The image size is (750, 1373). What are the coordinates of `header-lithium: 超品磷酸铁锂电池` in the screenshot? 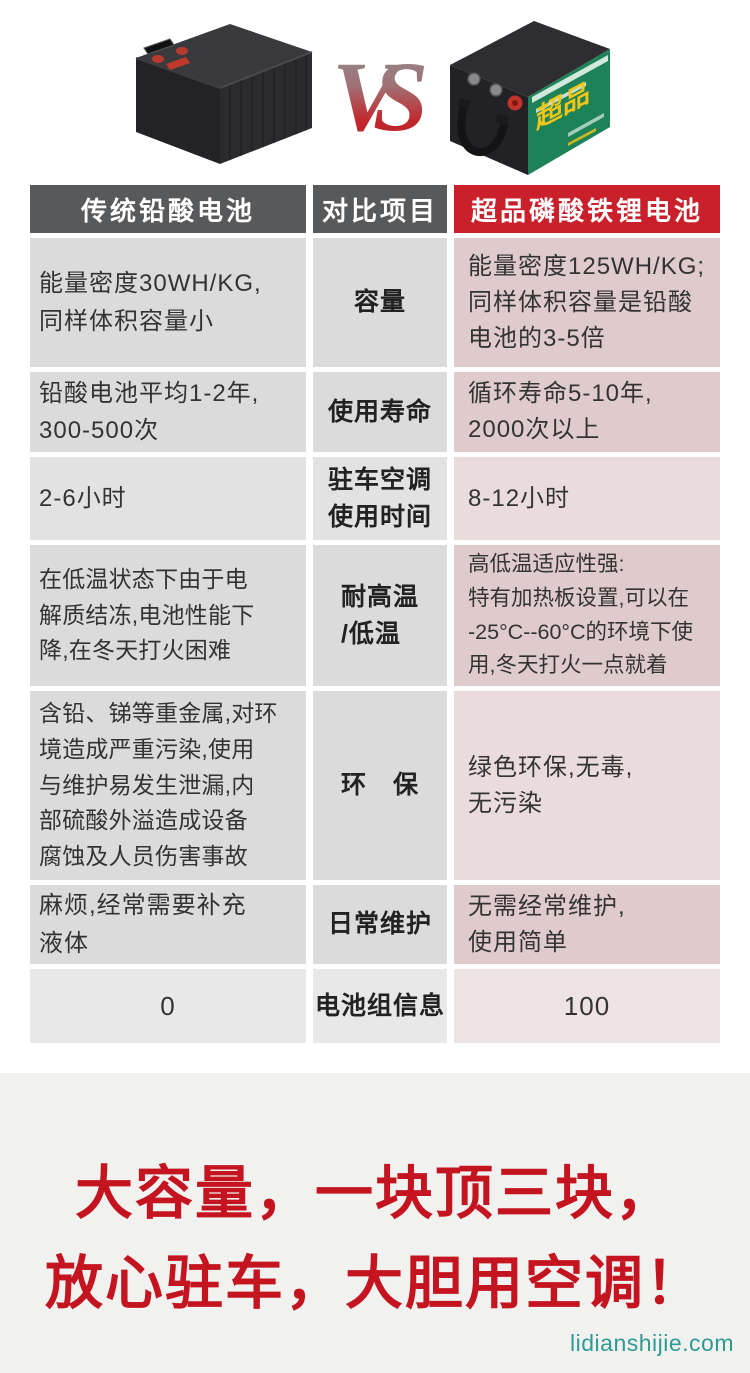 It's located at (587, 209).